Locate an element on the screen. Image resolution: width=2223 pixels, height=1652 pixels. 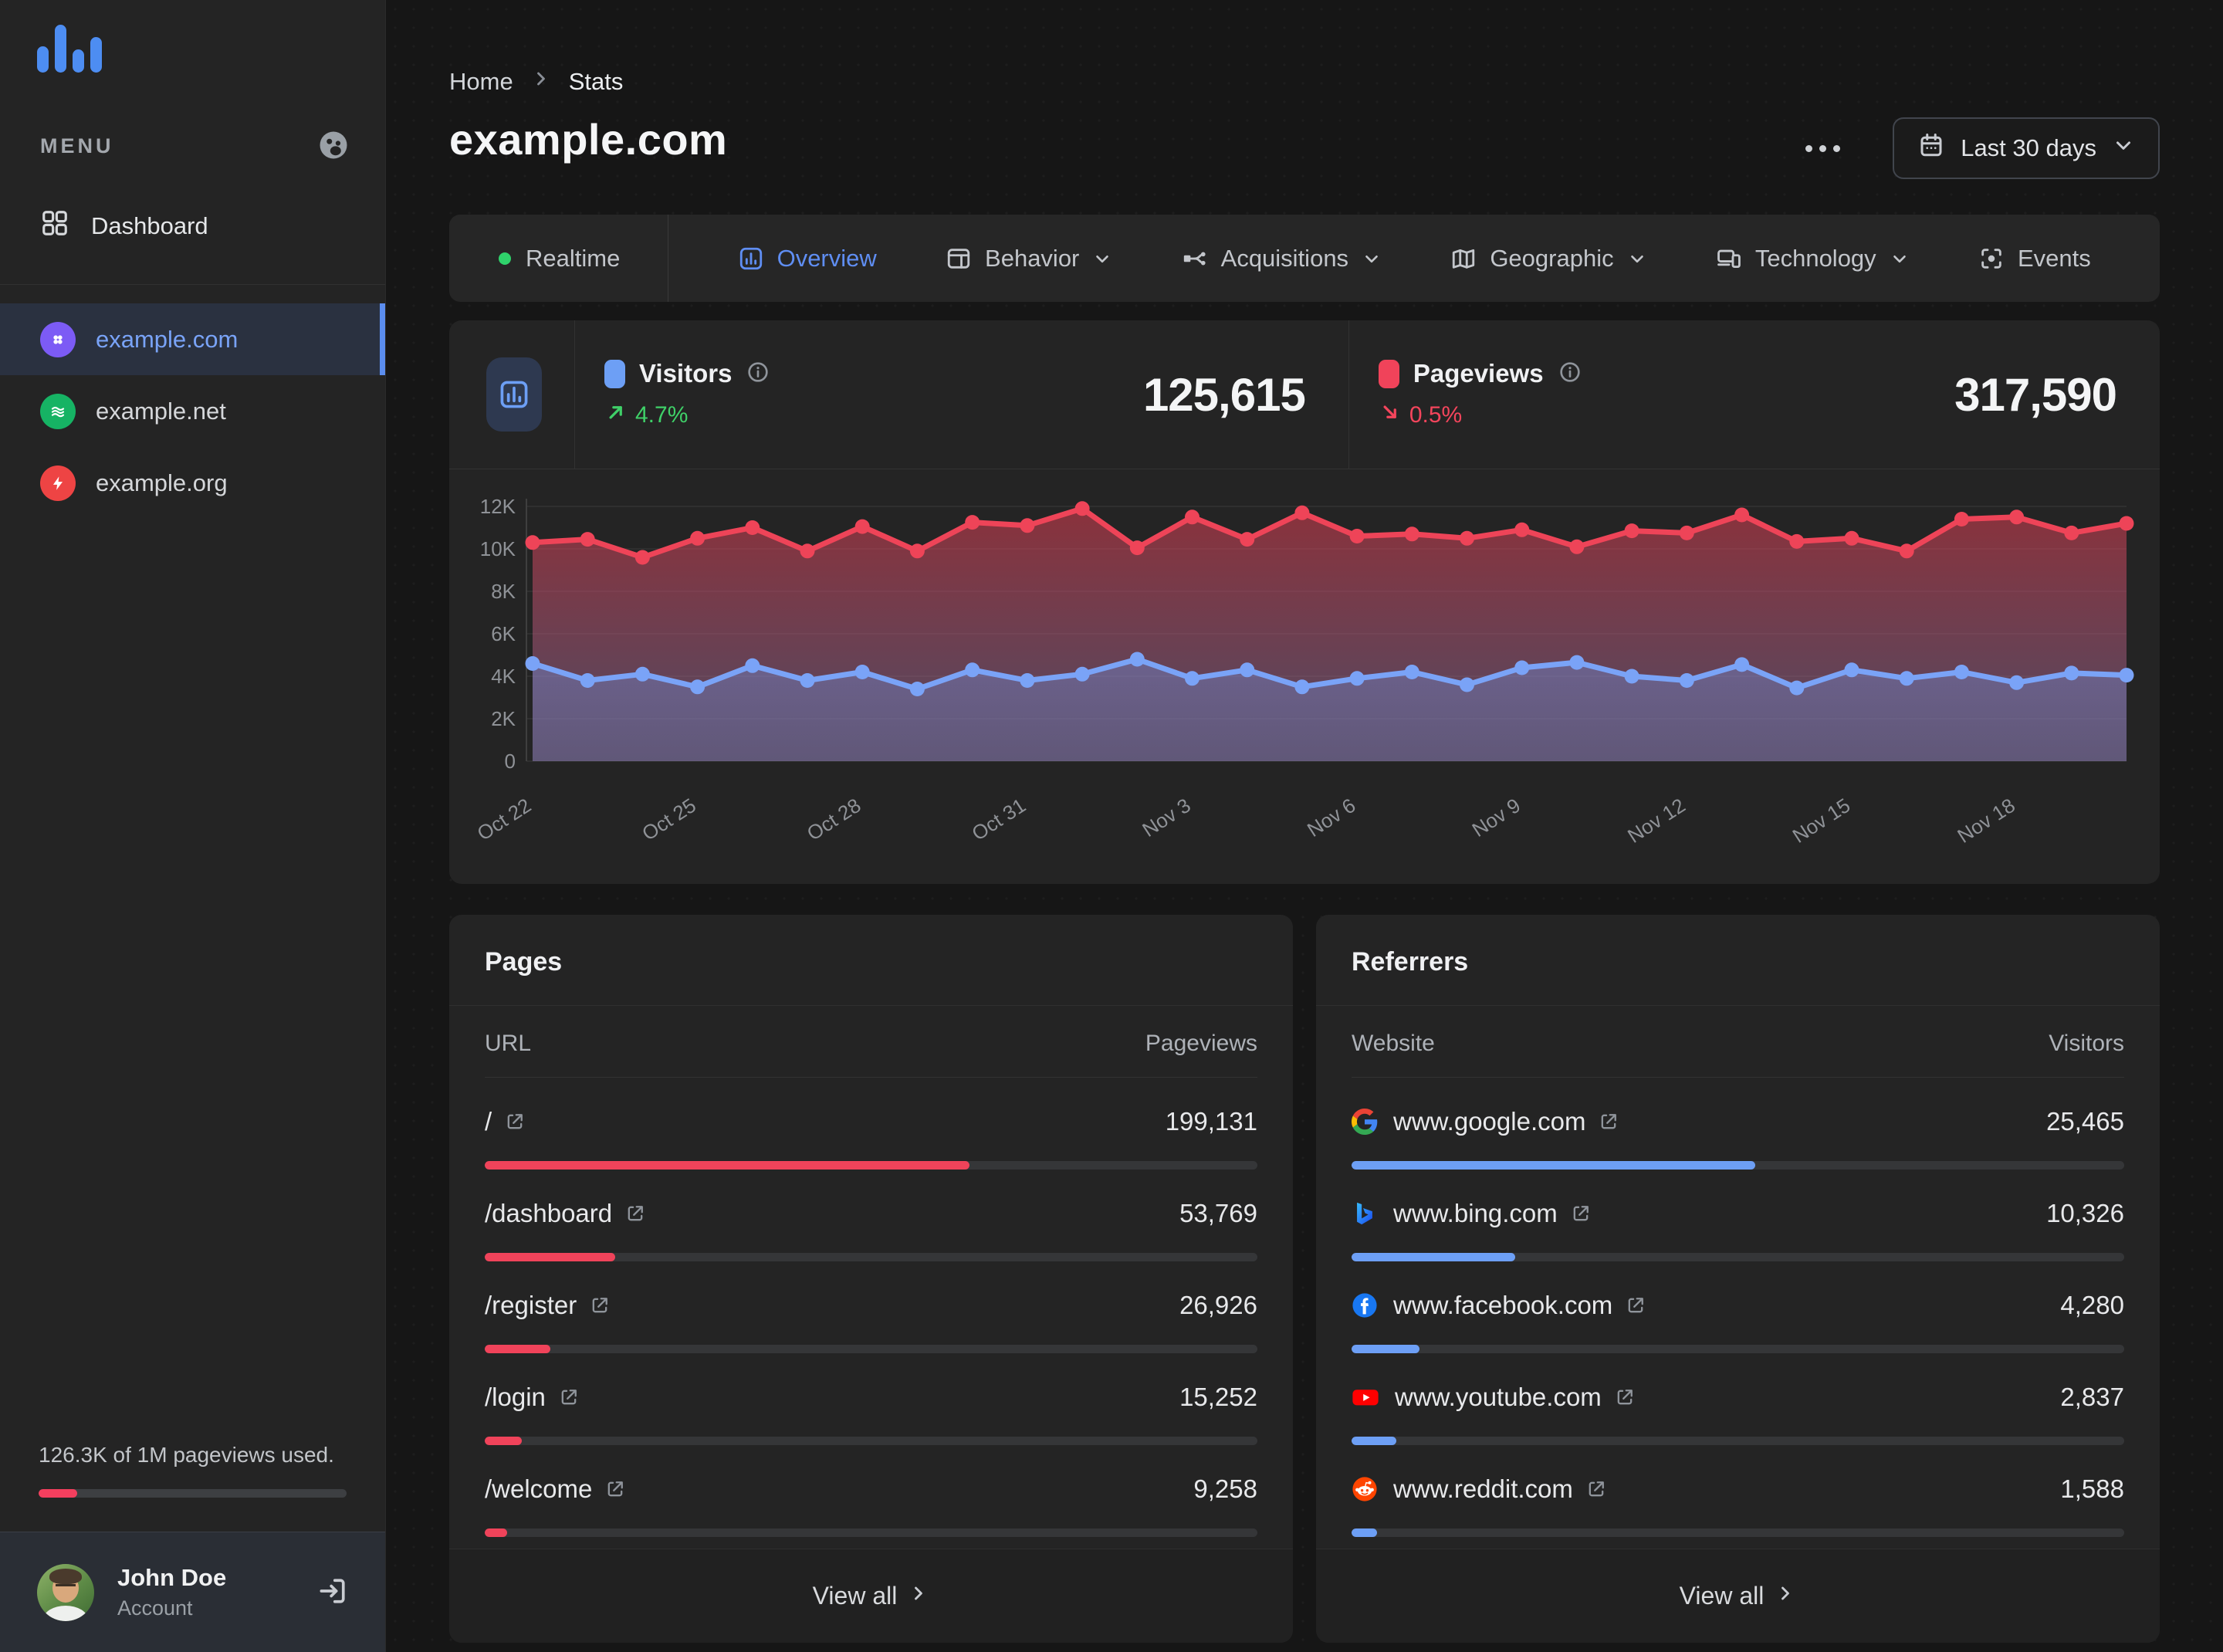
geographic-icon is located at coordinates (1463, 258).